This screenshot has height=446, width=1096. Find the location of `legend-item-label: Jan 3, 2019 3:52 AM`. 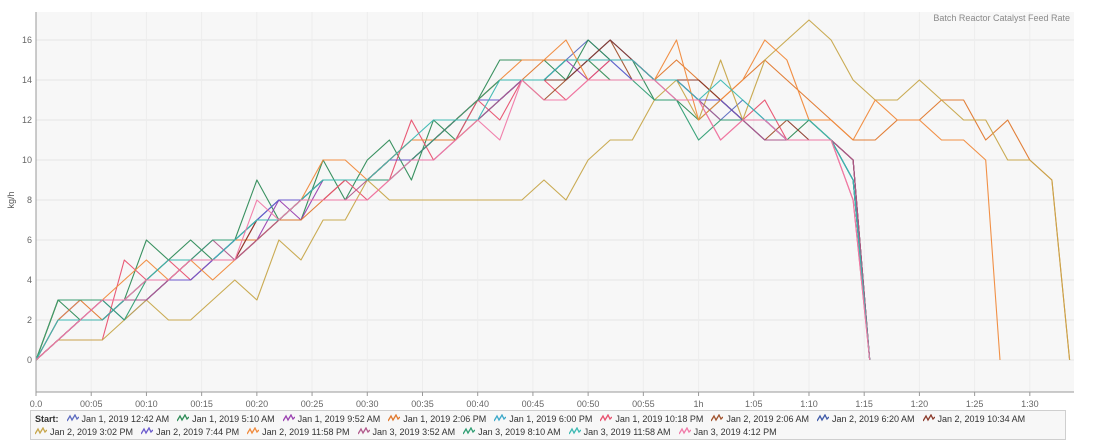

legend-item-label: Jan 3, 2019 3:52 AM is located at coordinates (414, 432).